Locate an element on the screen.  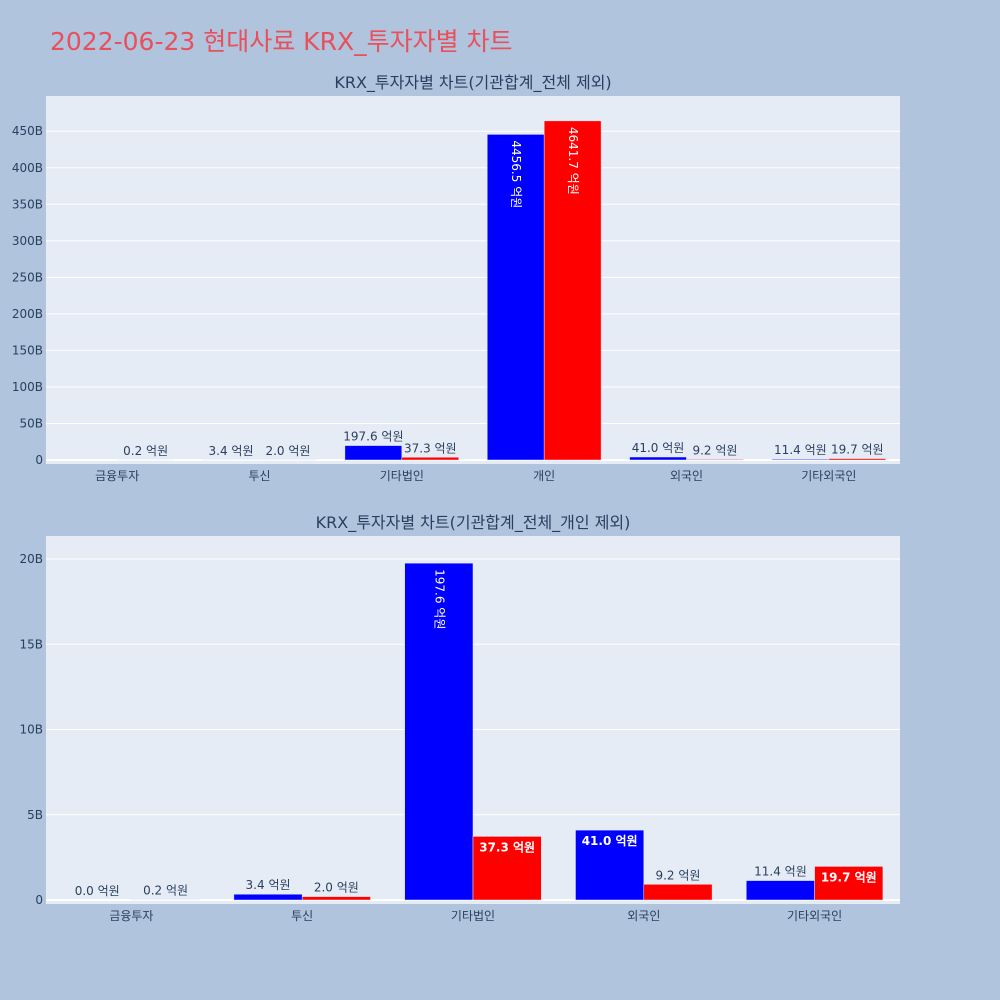
y-tick-label: 450B is located at coordinates (27, 131).